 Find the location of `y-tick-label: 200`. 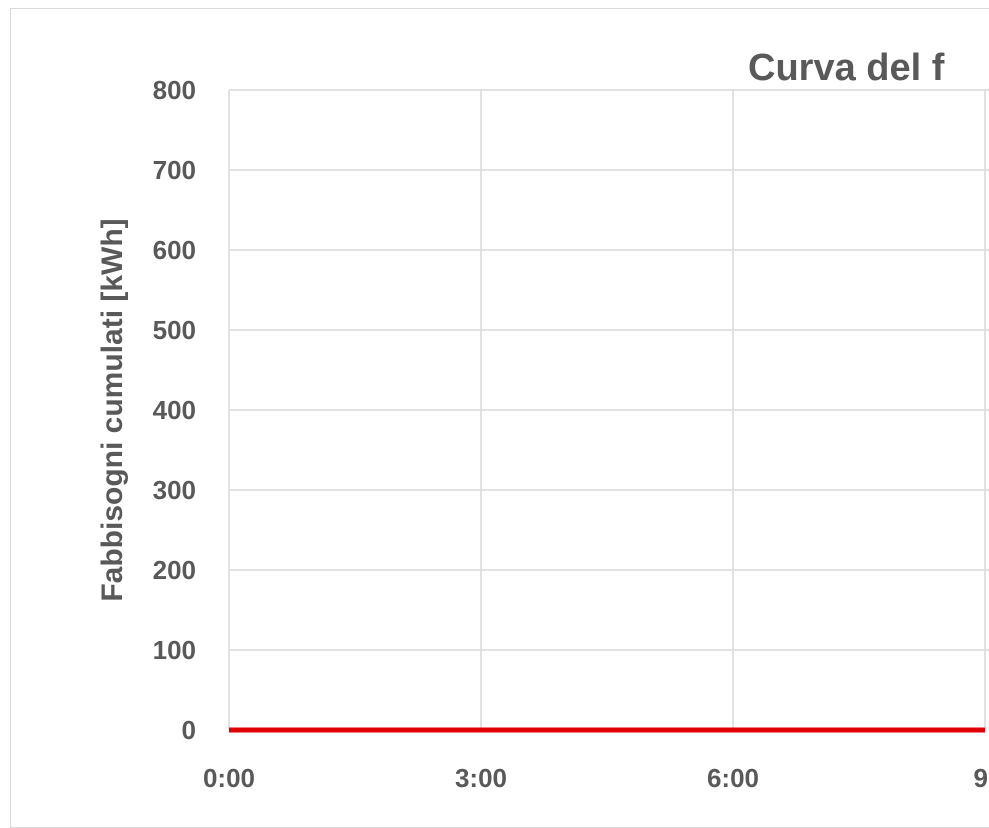

y-tick-label: 200 is located at coordinates (174, 570).